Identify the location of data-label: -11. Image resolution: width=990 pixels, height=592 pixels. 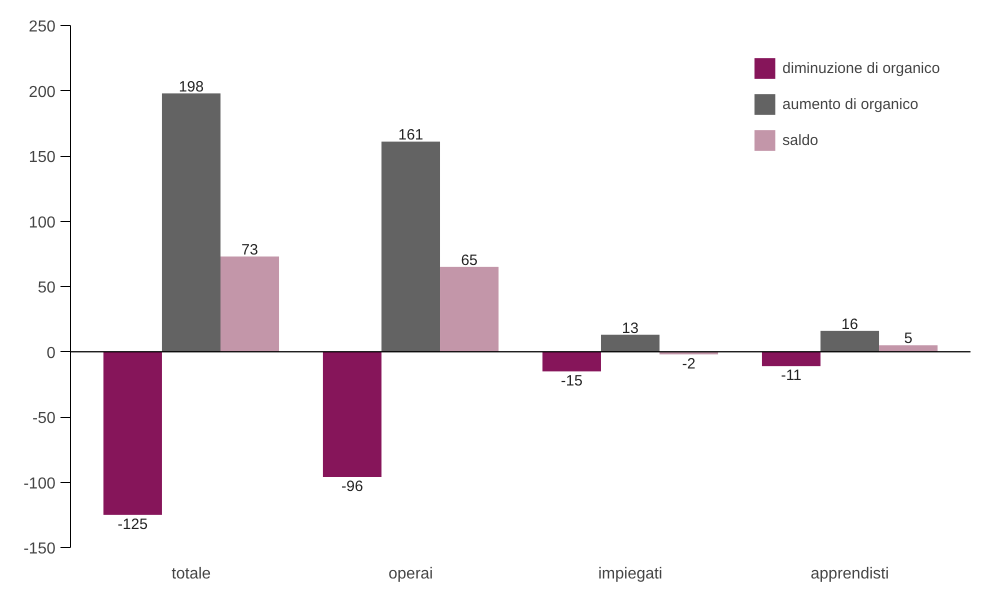
(791, 375).